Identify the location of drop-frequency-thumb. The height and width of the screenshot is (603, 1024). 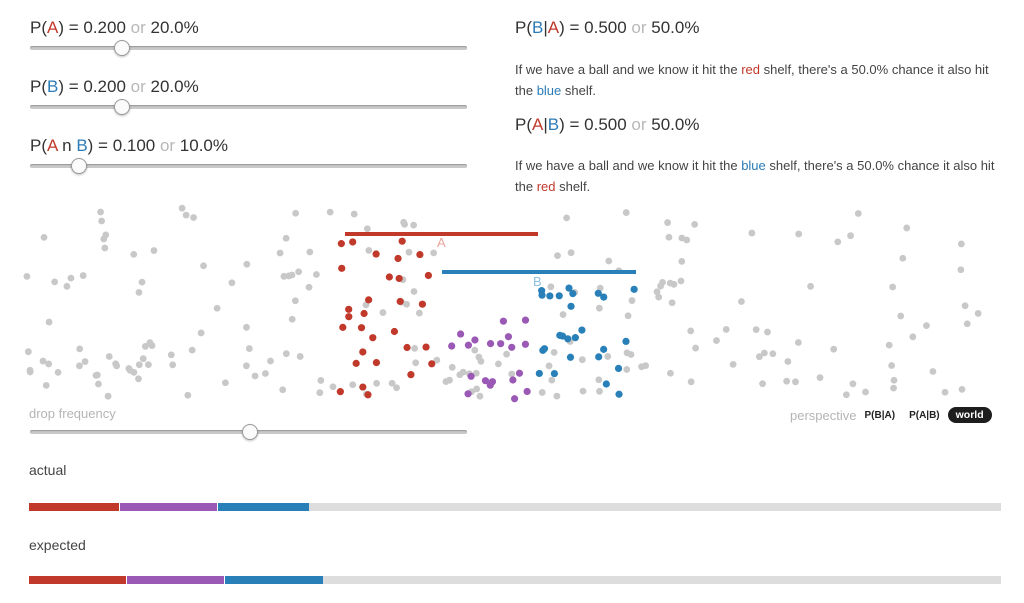
(250, 432).